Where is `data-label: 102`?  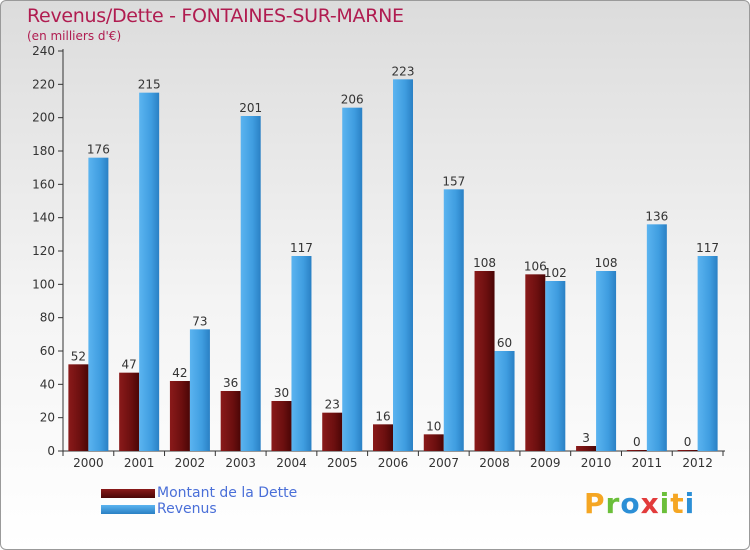
data-label: 102 is located at coordinates (555, 273).